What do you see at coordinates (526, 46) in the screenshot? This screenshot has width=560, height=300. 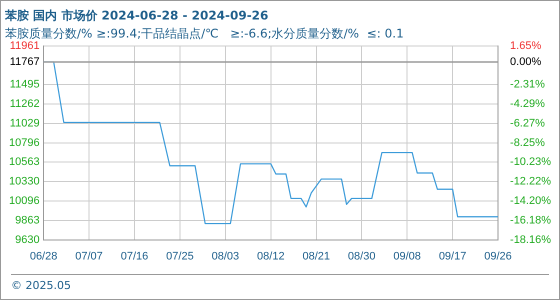 I see `y2-tick-label: 1.65%` at bounding box center [526, 46].